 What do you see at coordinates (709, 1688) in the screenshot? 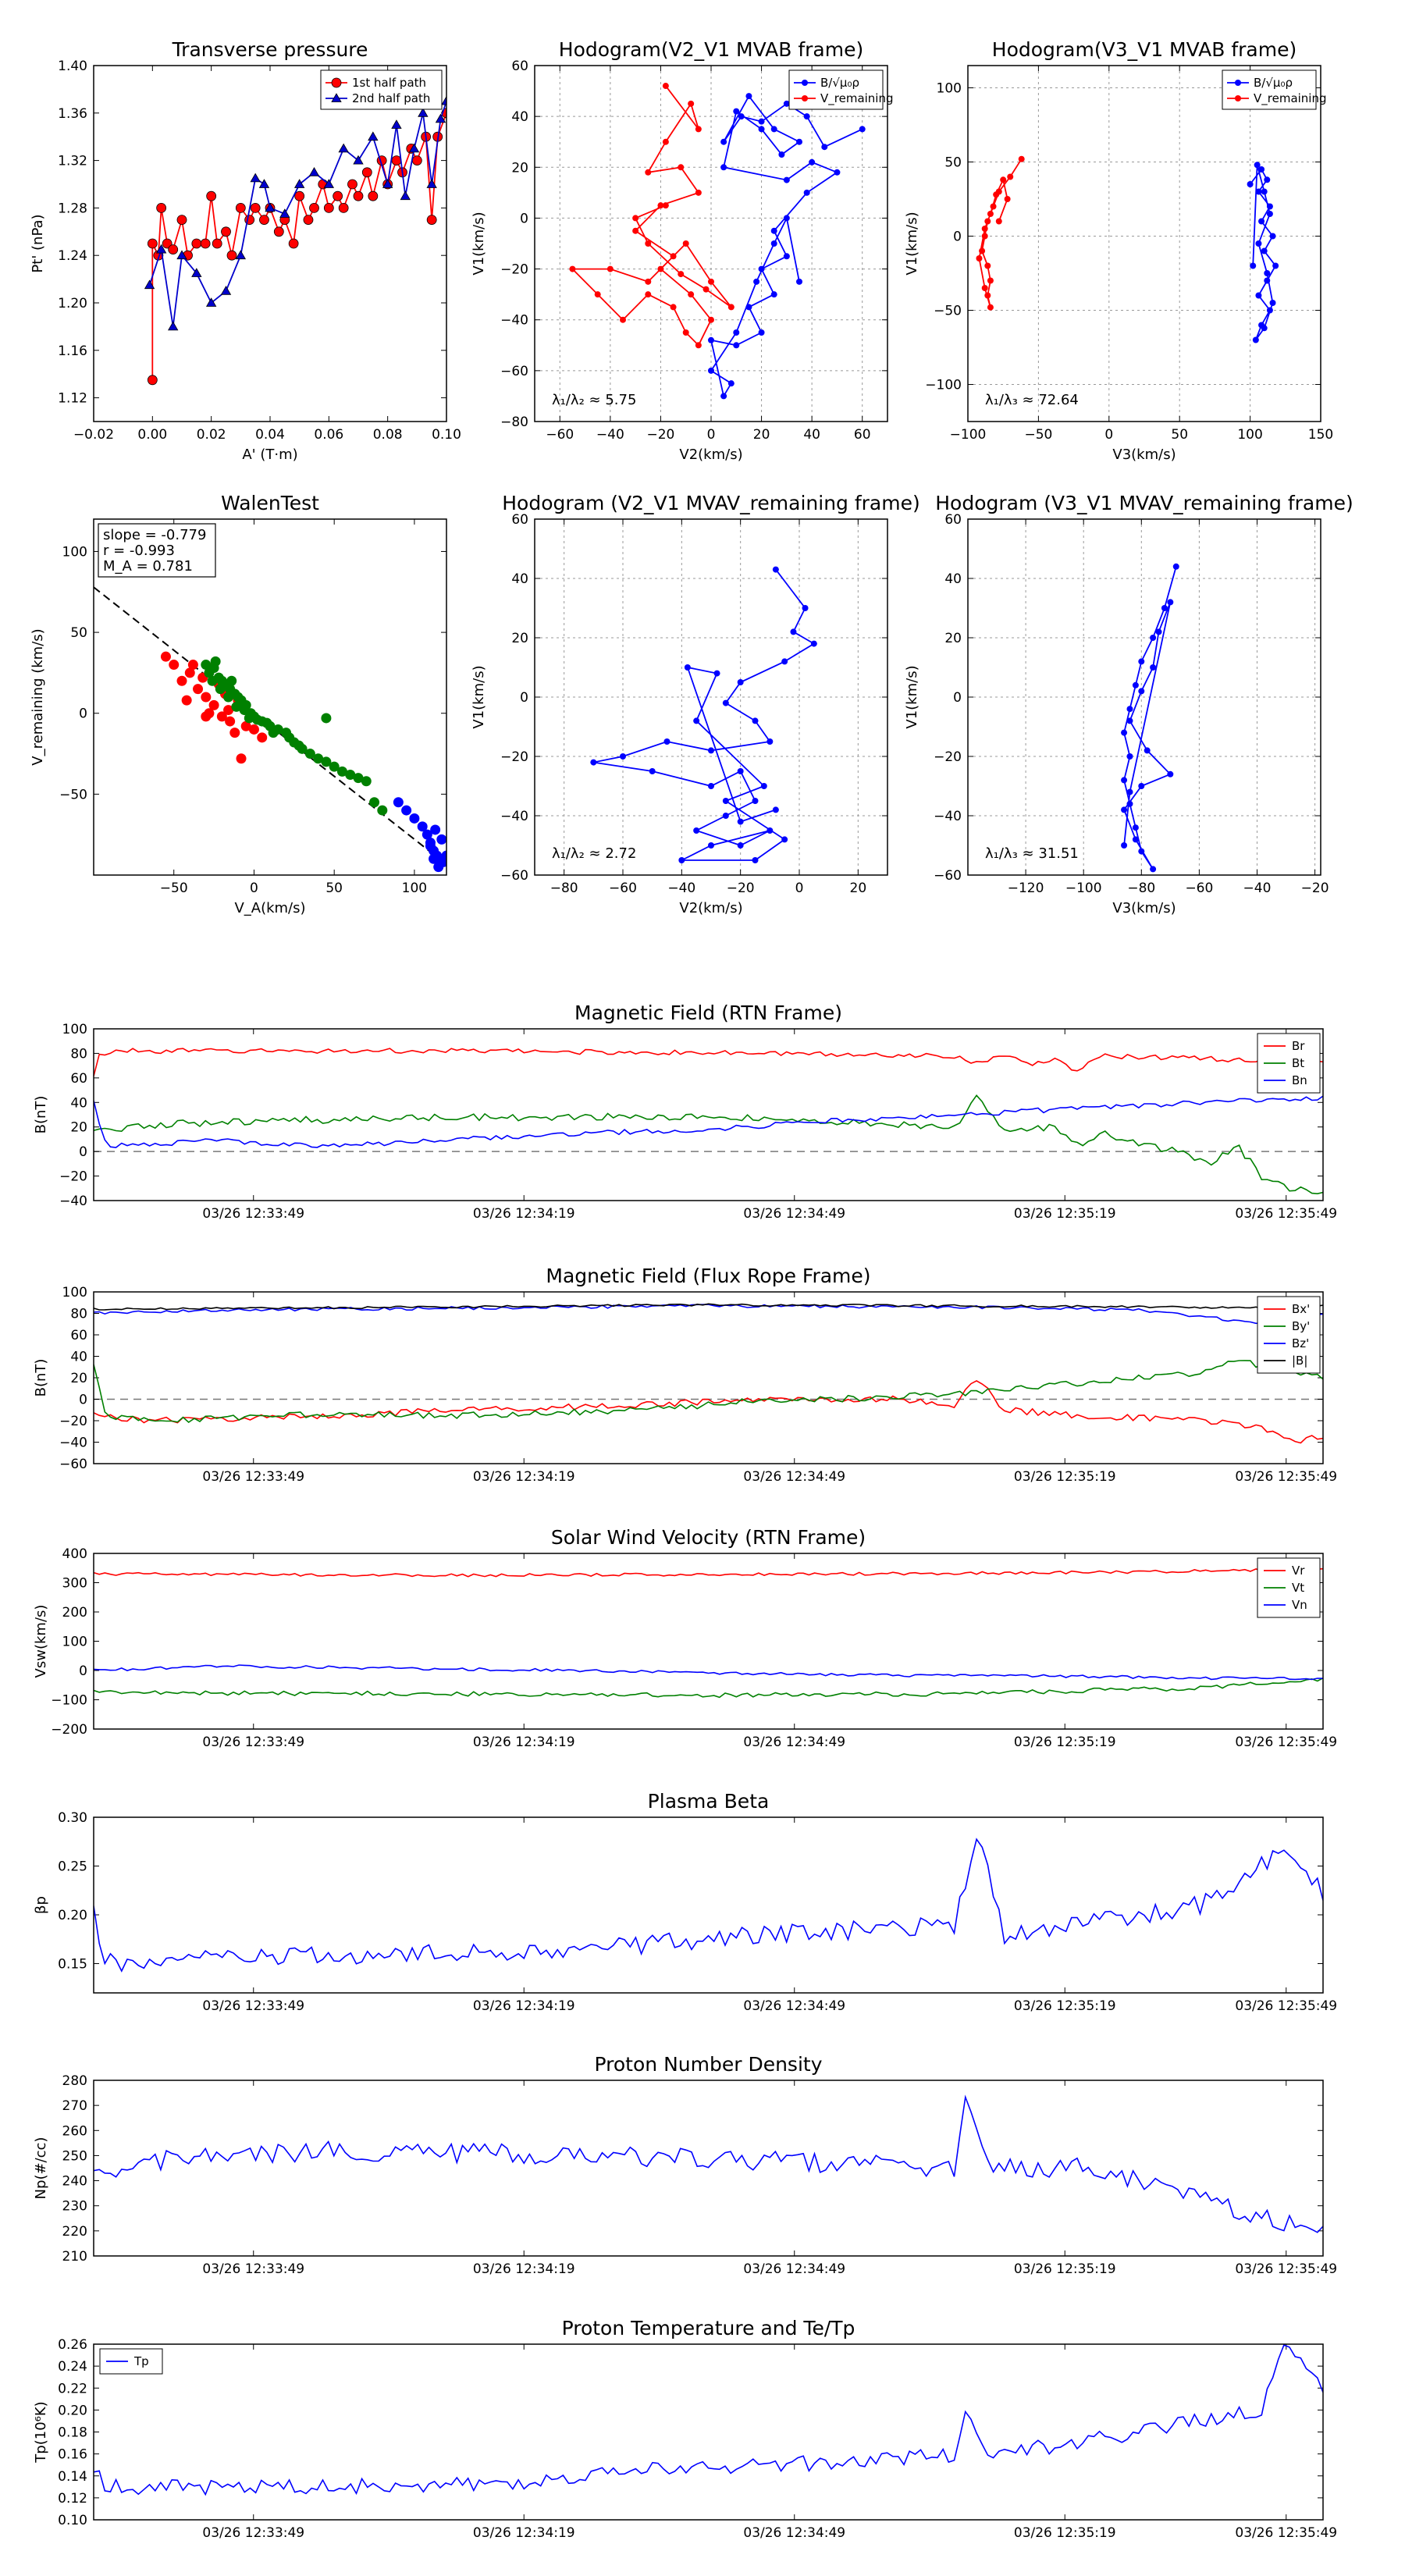
I see `series-vt` at bounding box center [709, 1688].